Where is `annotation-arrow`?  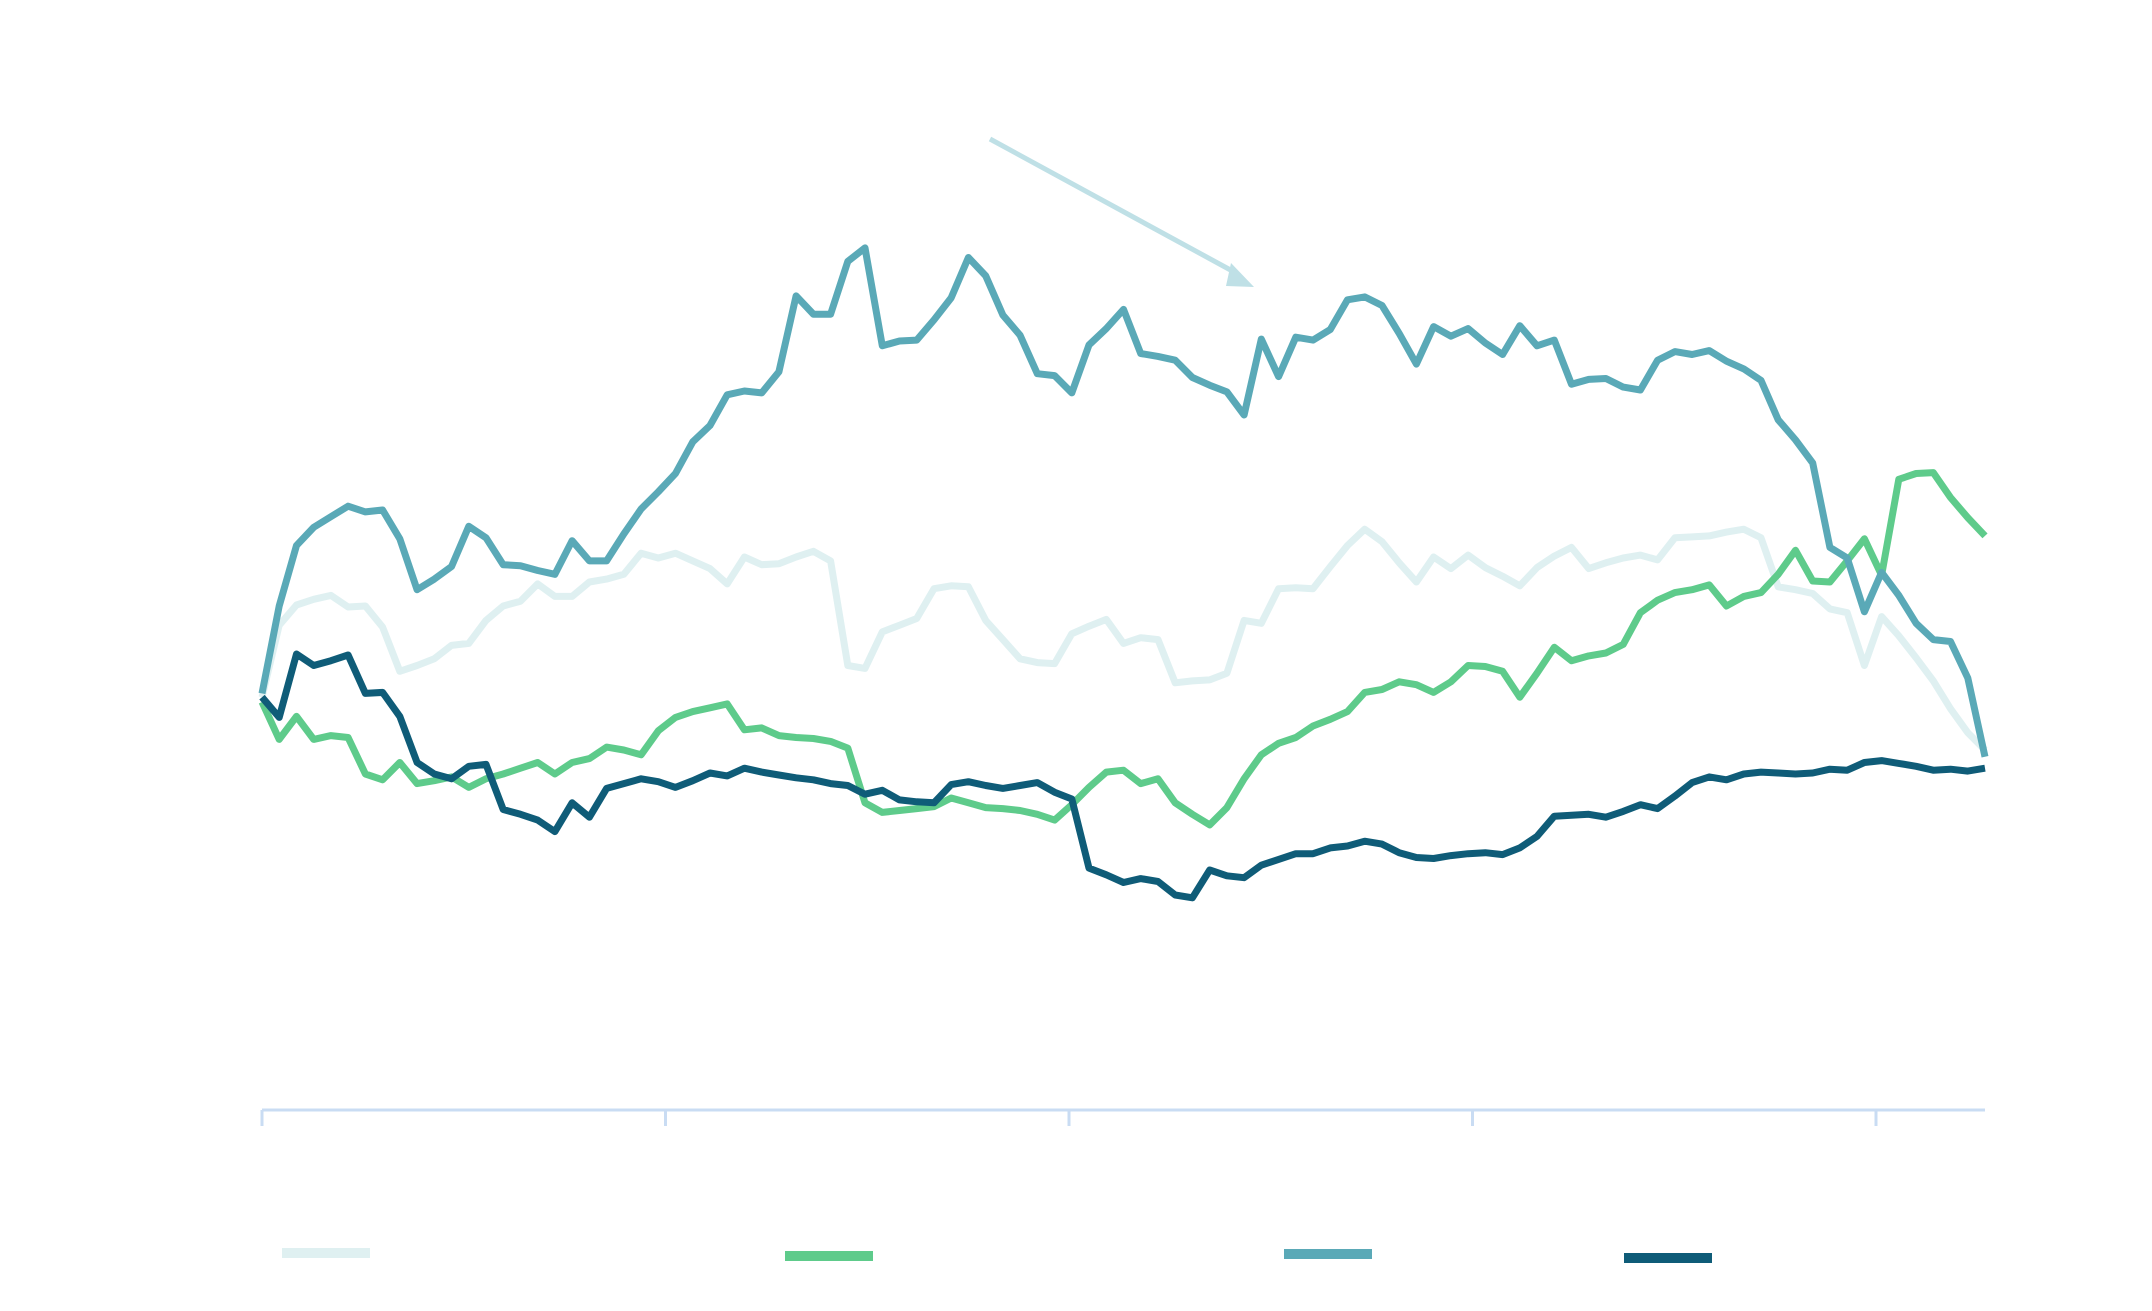
annotation-arrow is located at coordinates (1113, 206).